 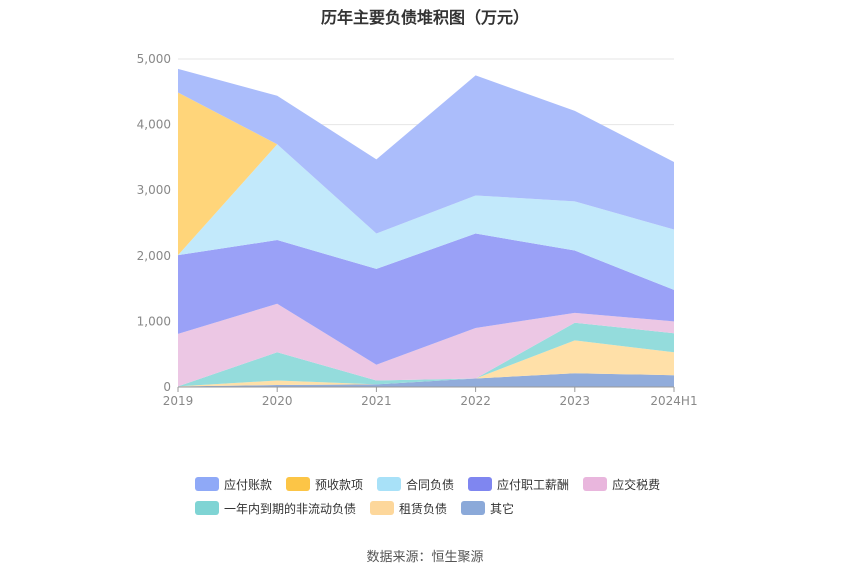 I want to click on legend-label: 应付账款, so click(x=248, y=484).